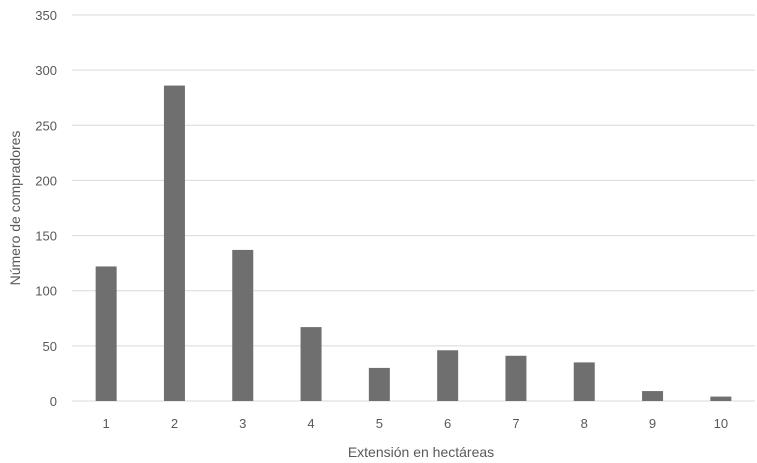  I want to click on x-tick-label: 3, so click(242, 423).